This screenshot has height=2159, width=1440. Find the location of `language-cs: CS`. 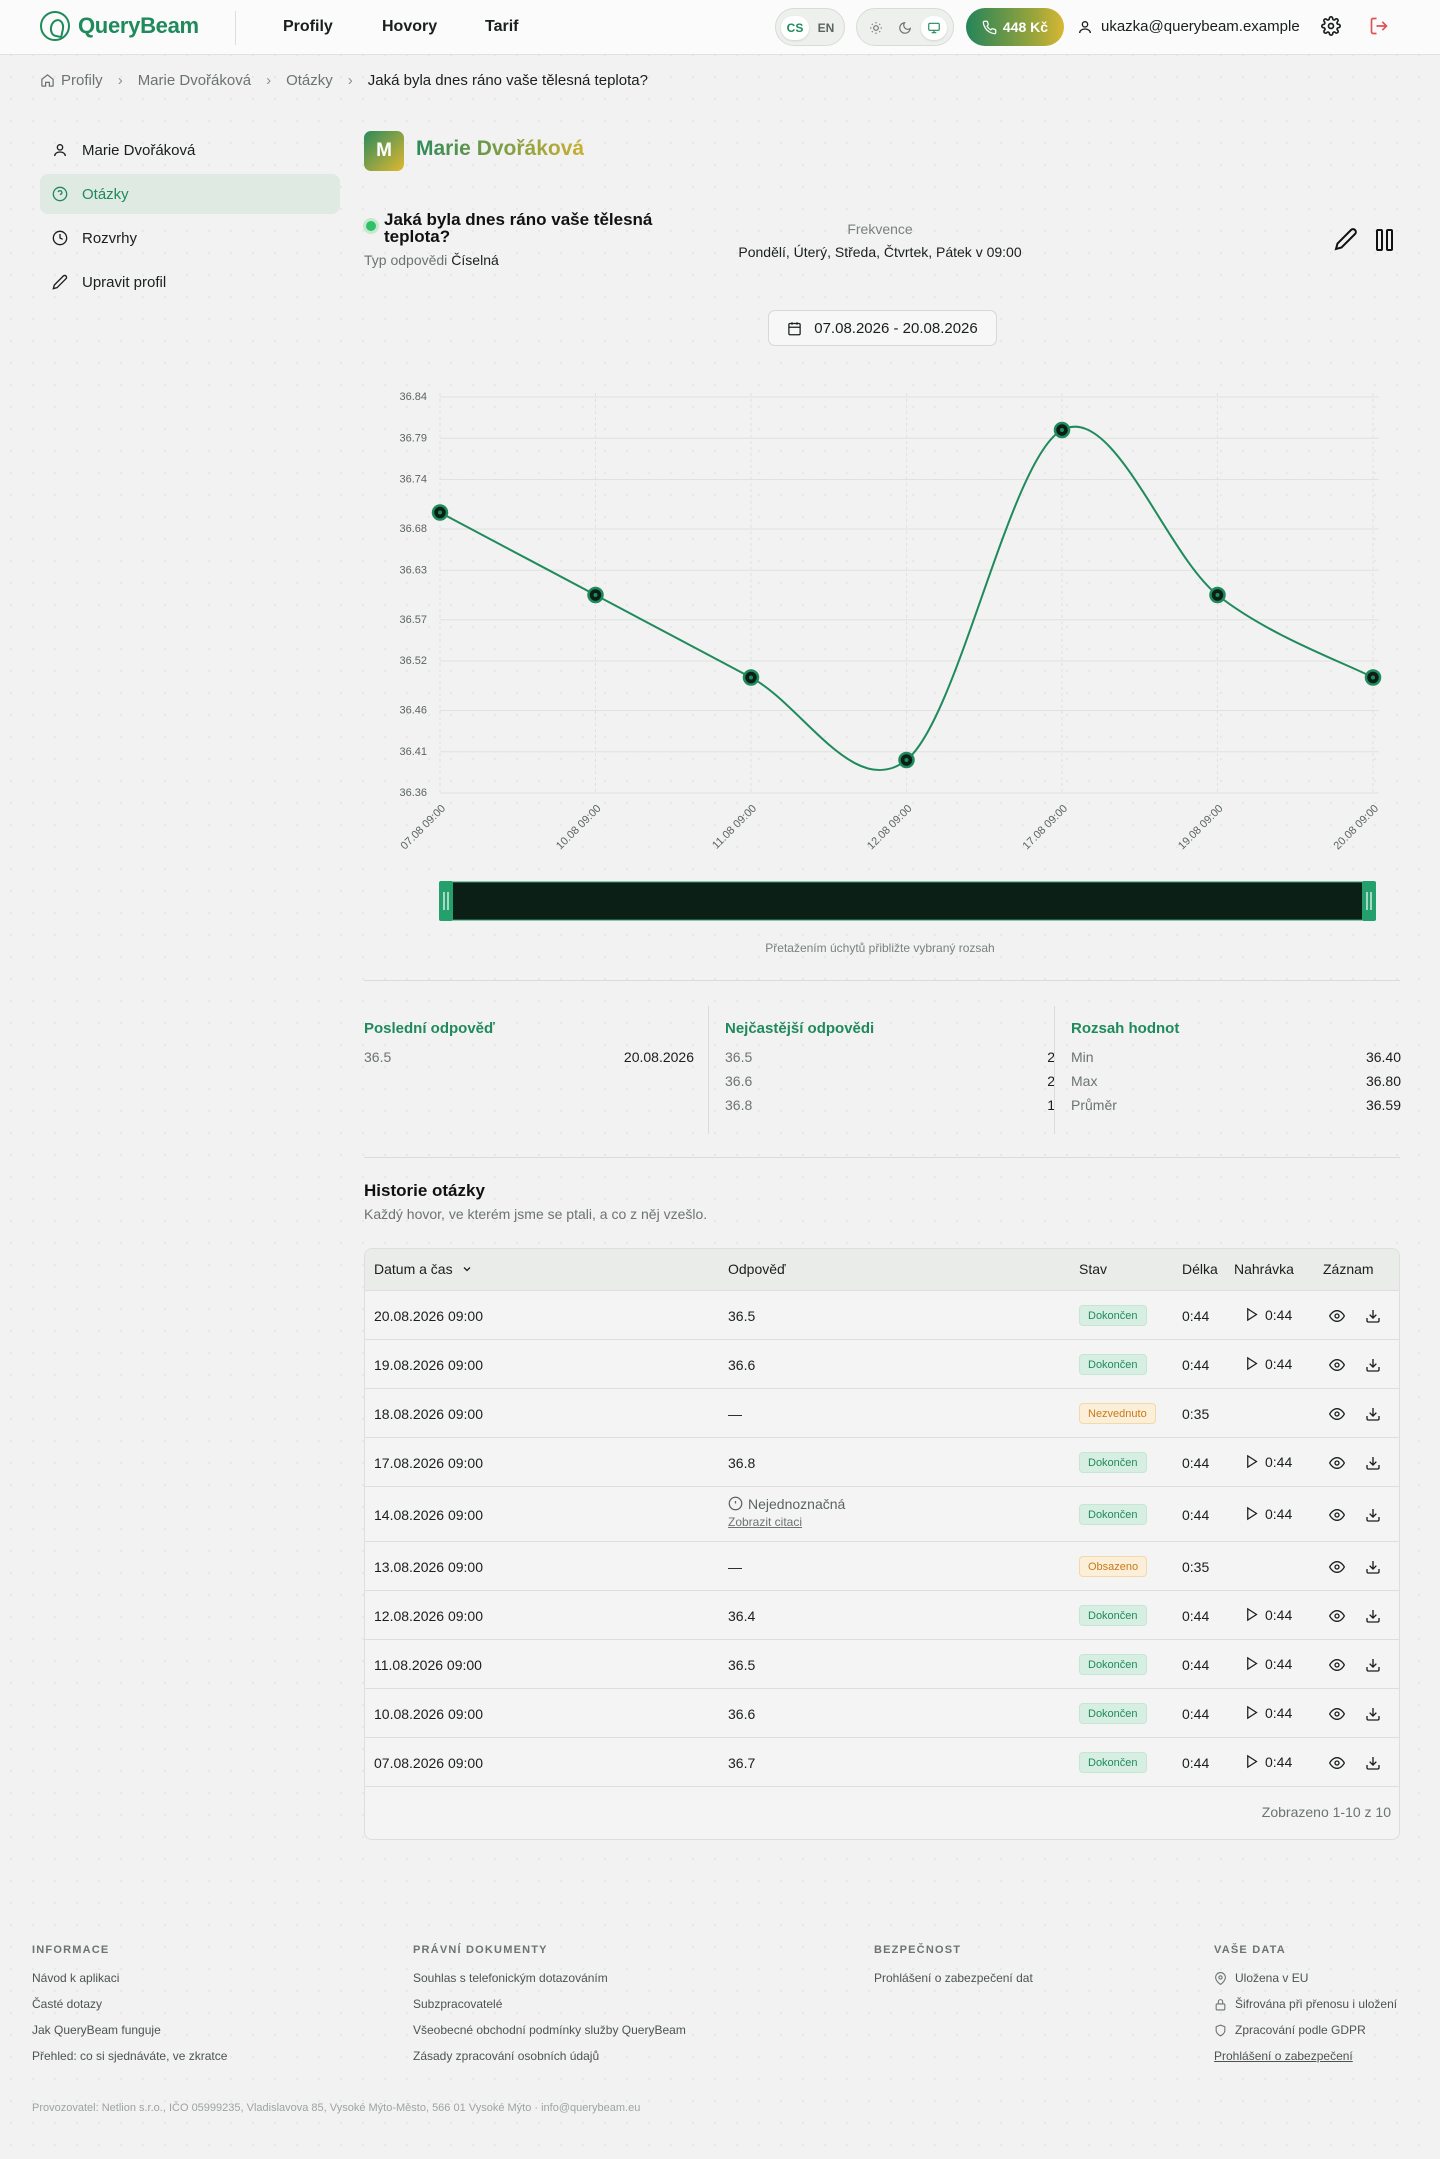

language-cs: CS is located at coordinates (795, 28).